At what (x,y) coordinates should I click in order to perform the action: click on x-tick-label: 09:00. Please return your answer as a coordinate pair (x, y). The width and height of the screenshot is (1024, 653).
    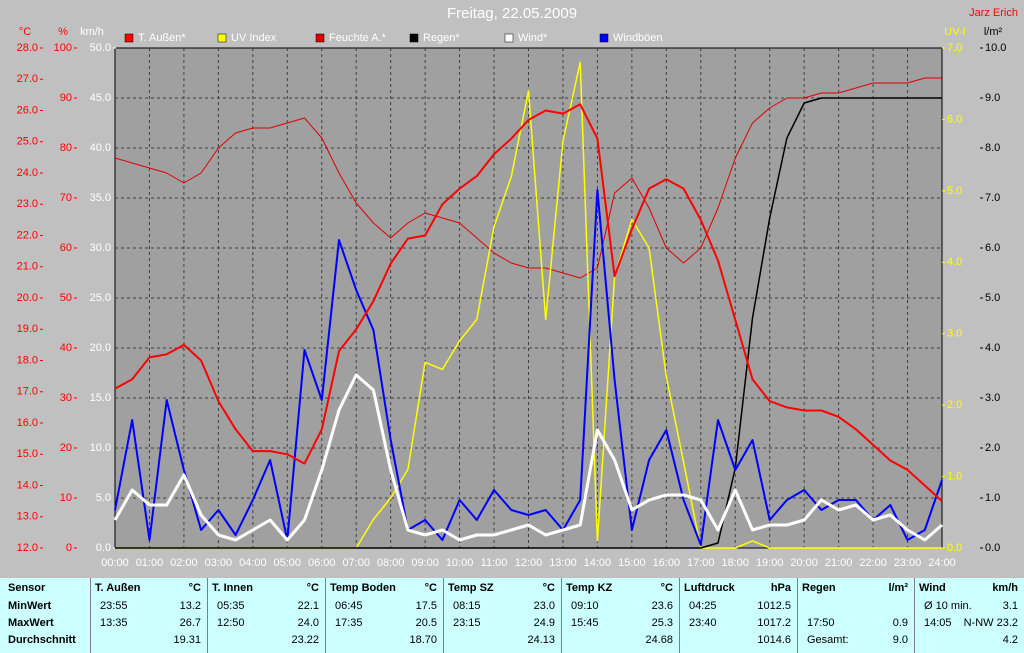
    Looking at the image, I should click on (425, 563).